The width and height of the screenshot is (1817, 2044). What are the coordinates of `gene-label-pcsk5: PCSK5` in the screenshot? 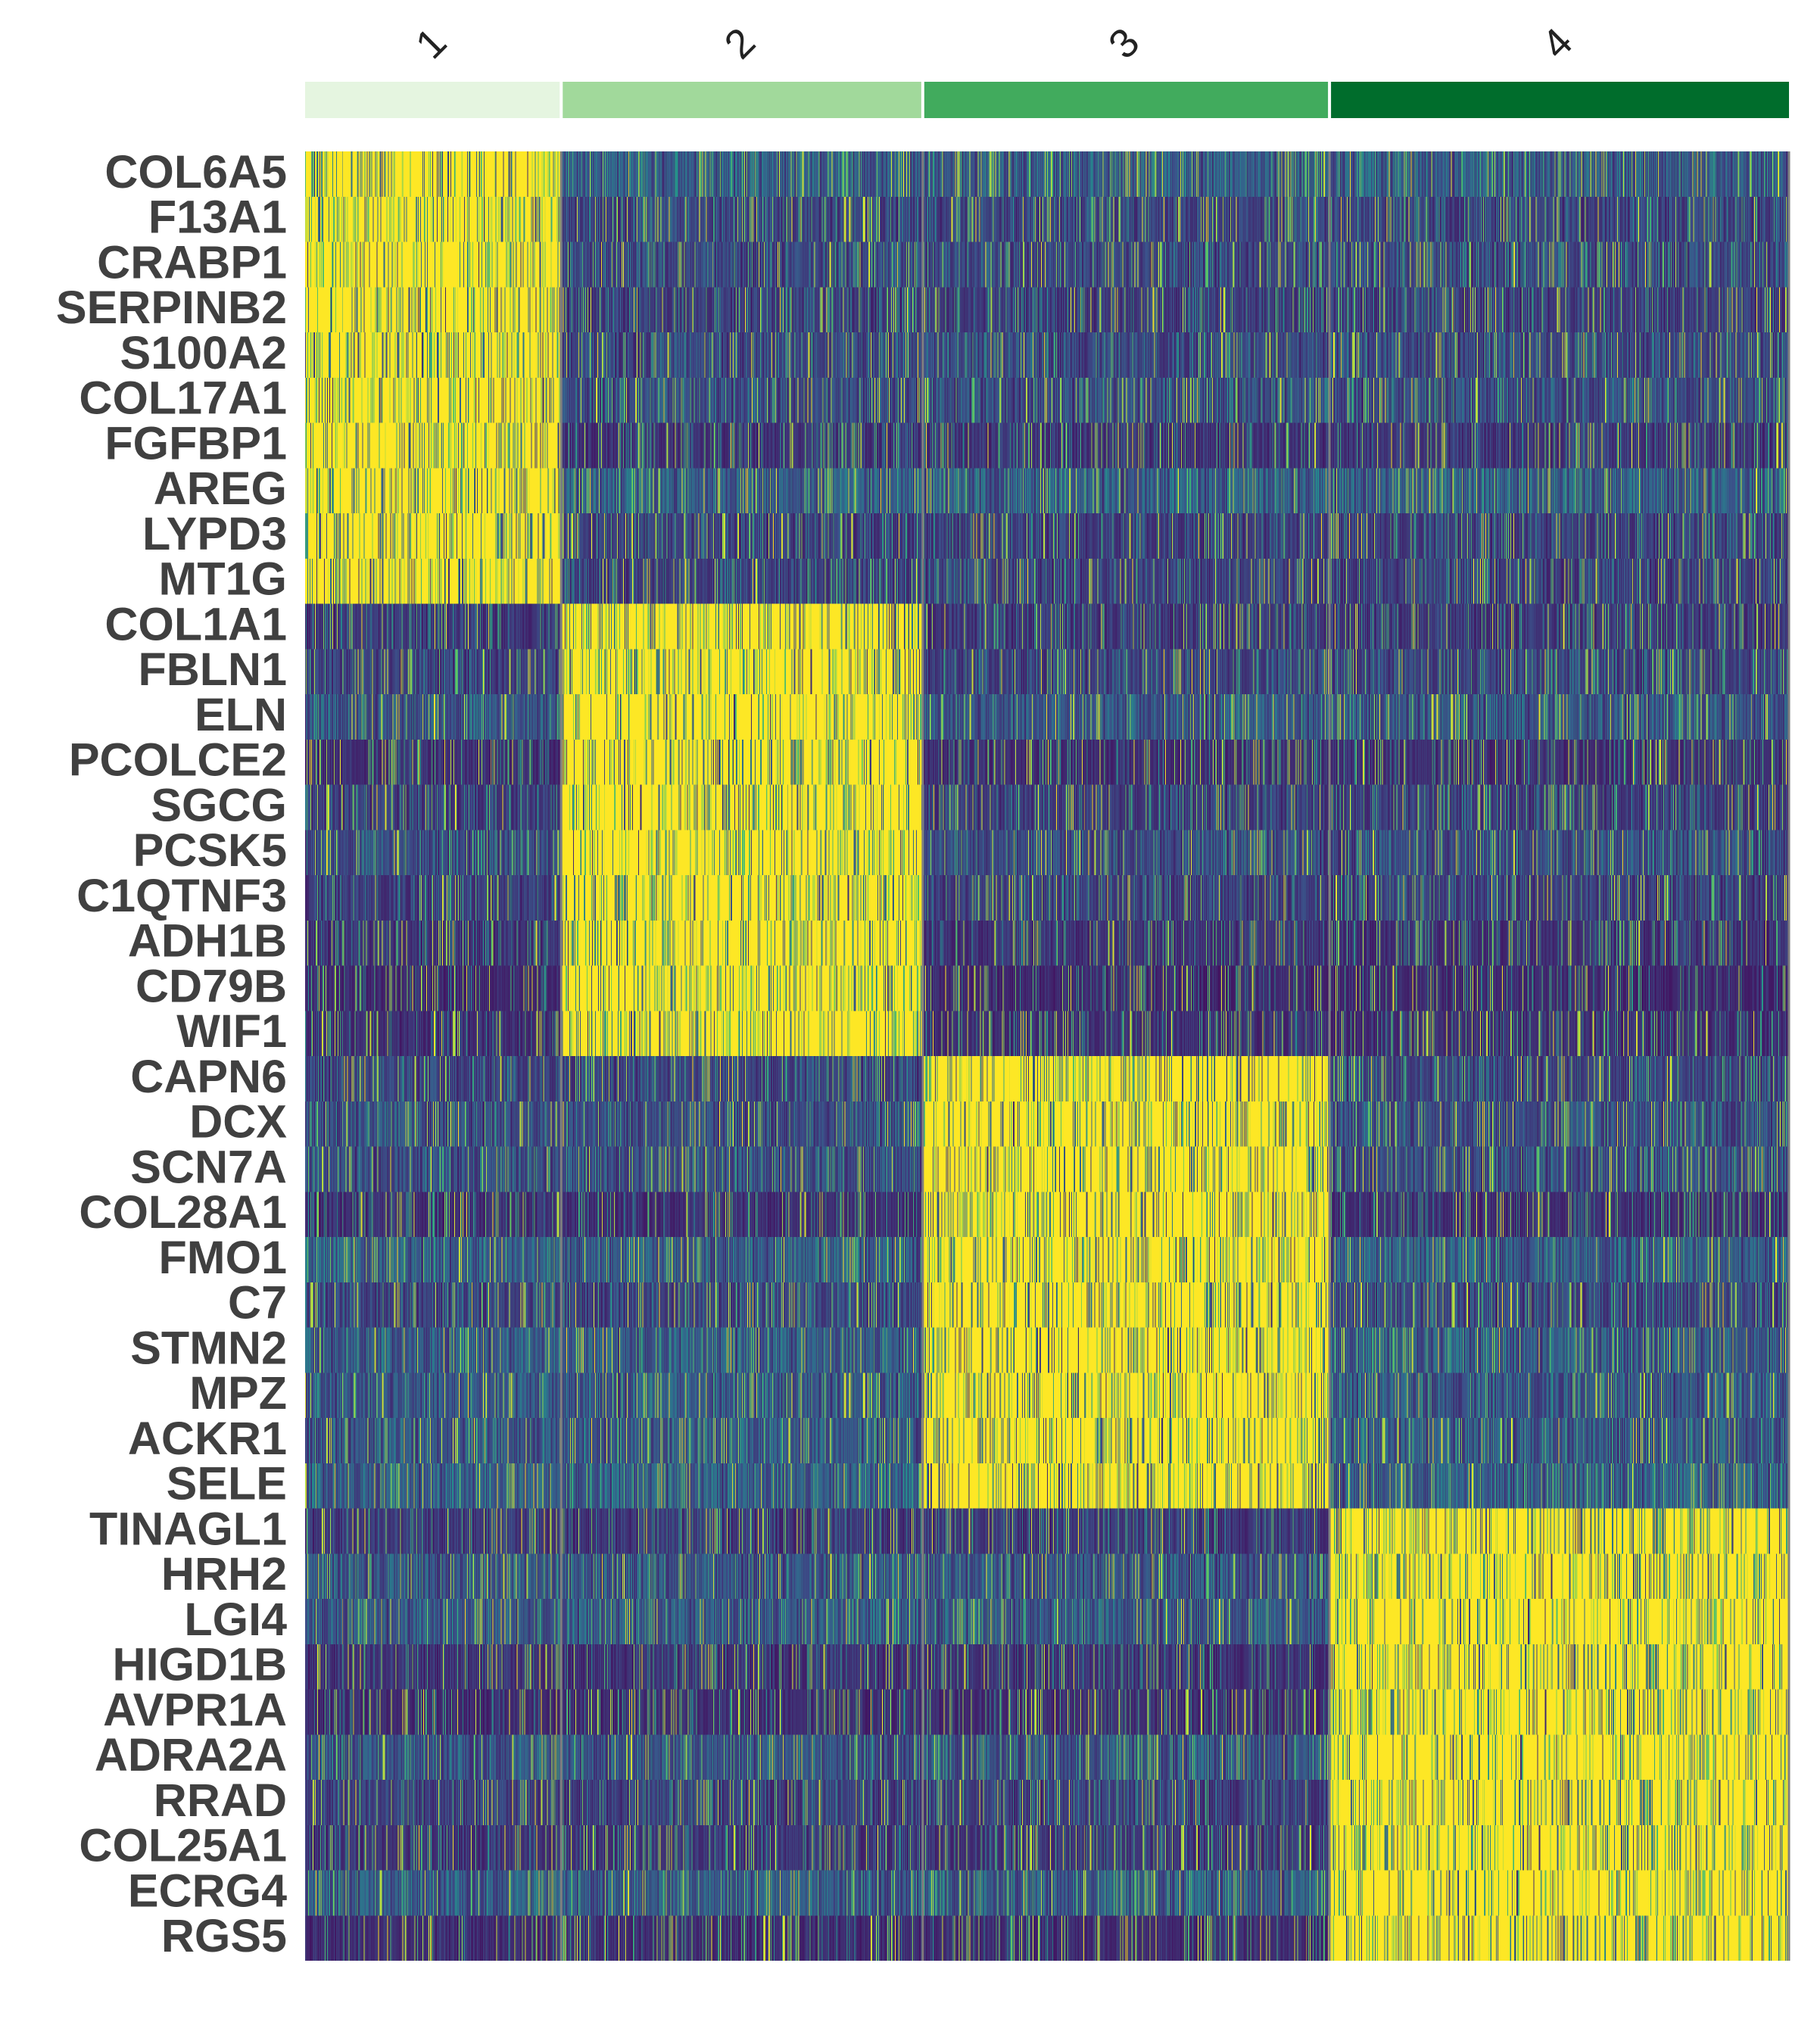 It's located at (210, 850).